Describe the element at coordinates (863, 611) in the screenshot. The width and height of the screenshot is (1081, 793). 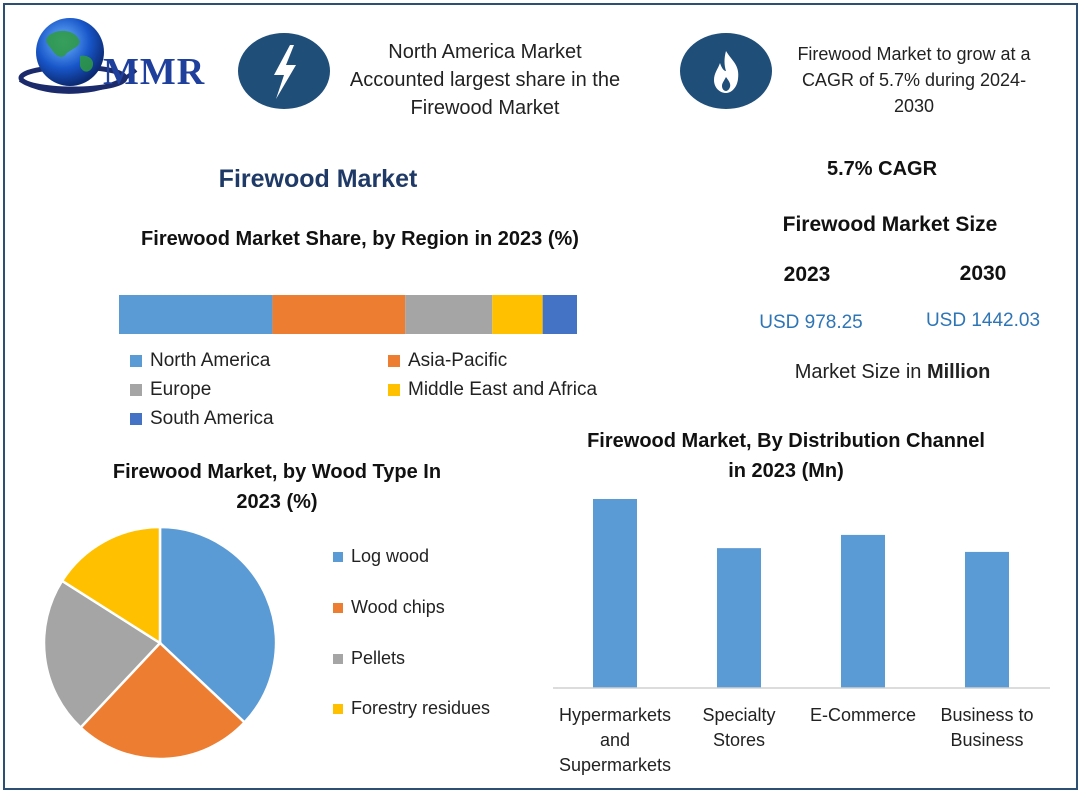
I see `bar-e-commerce` at that location.